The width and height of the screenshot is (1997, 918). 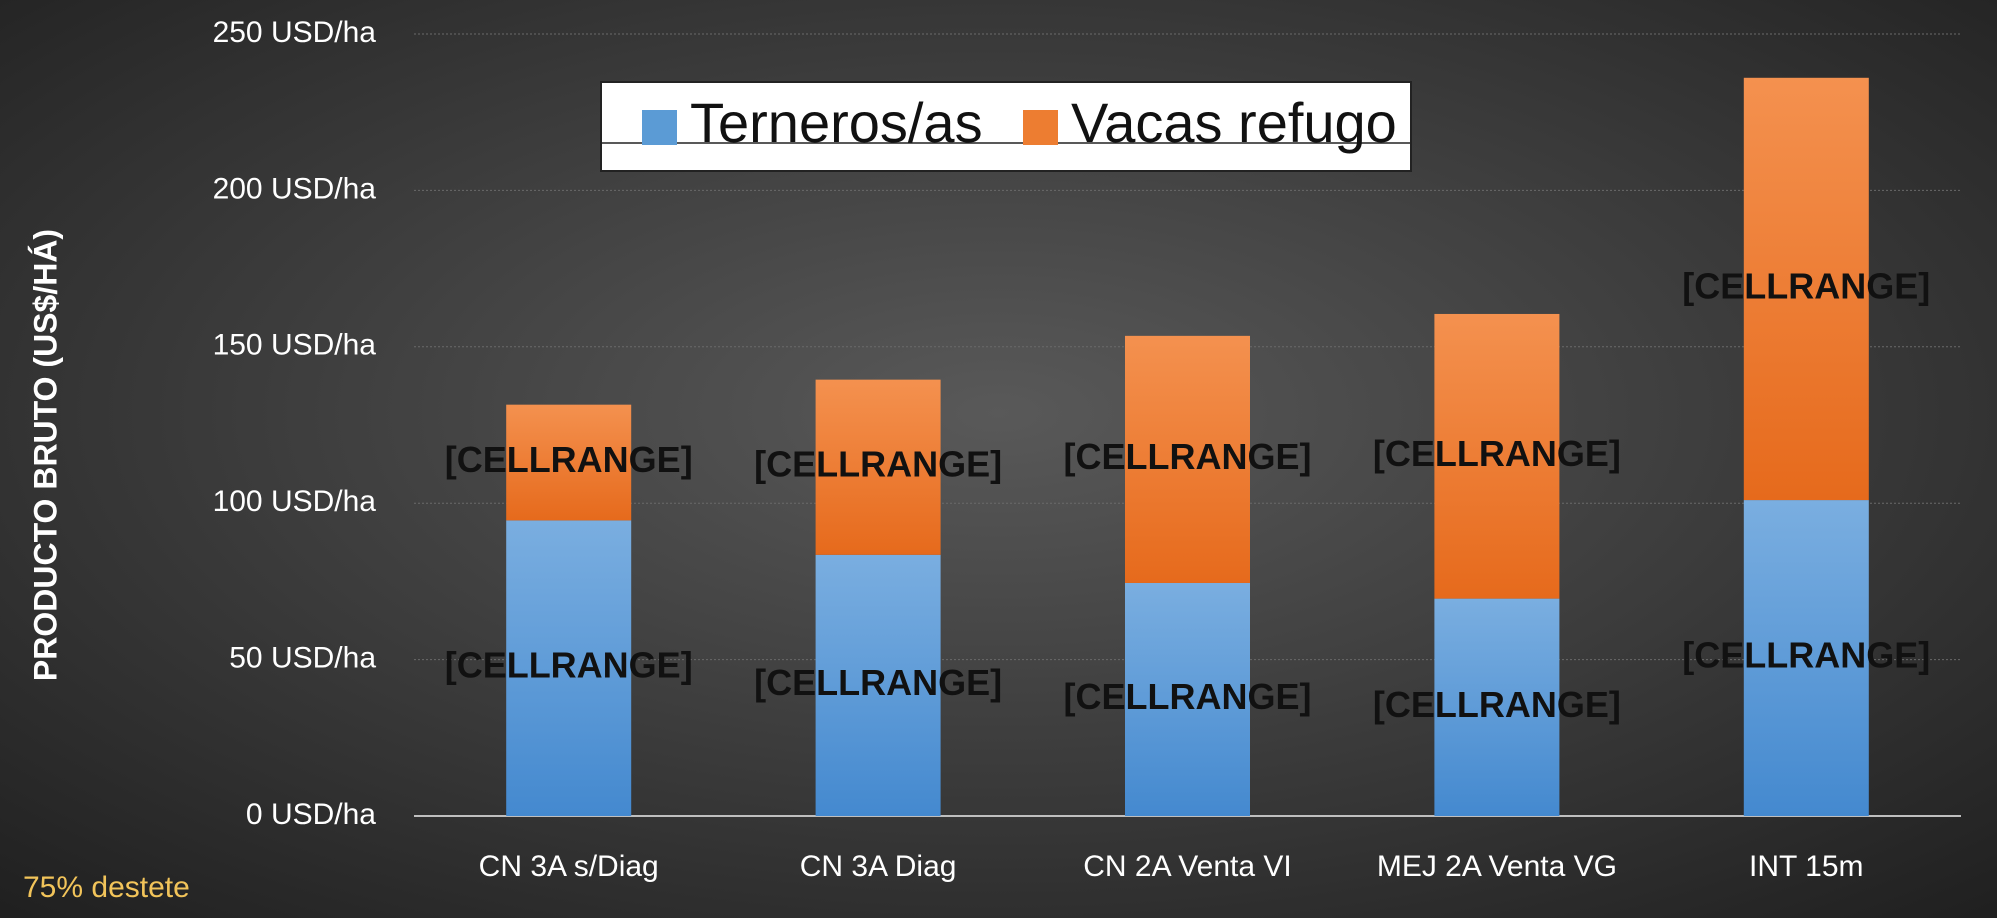 What do you see at coordinates (1806, 866) in the screenshot?
I see `x-tick-label: INT 15m` at bounding box center [1806, 866].